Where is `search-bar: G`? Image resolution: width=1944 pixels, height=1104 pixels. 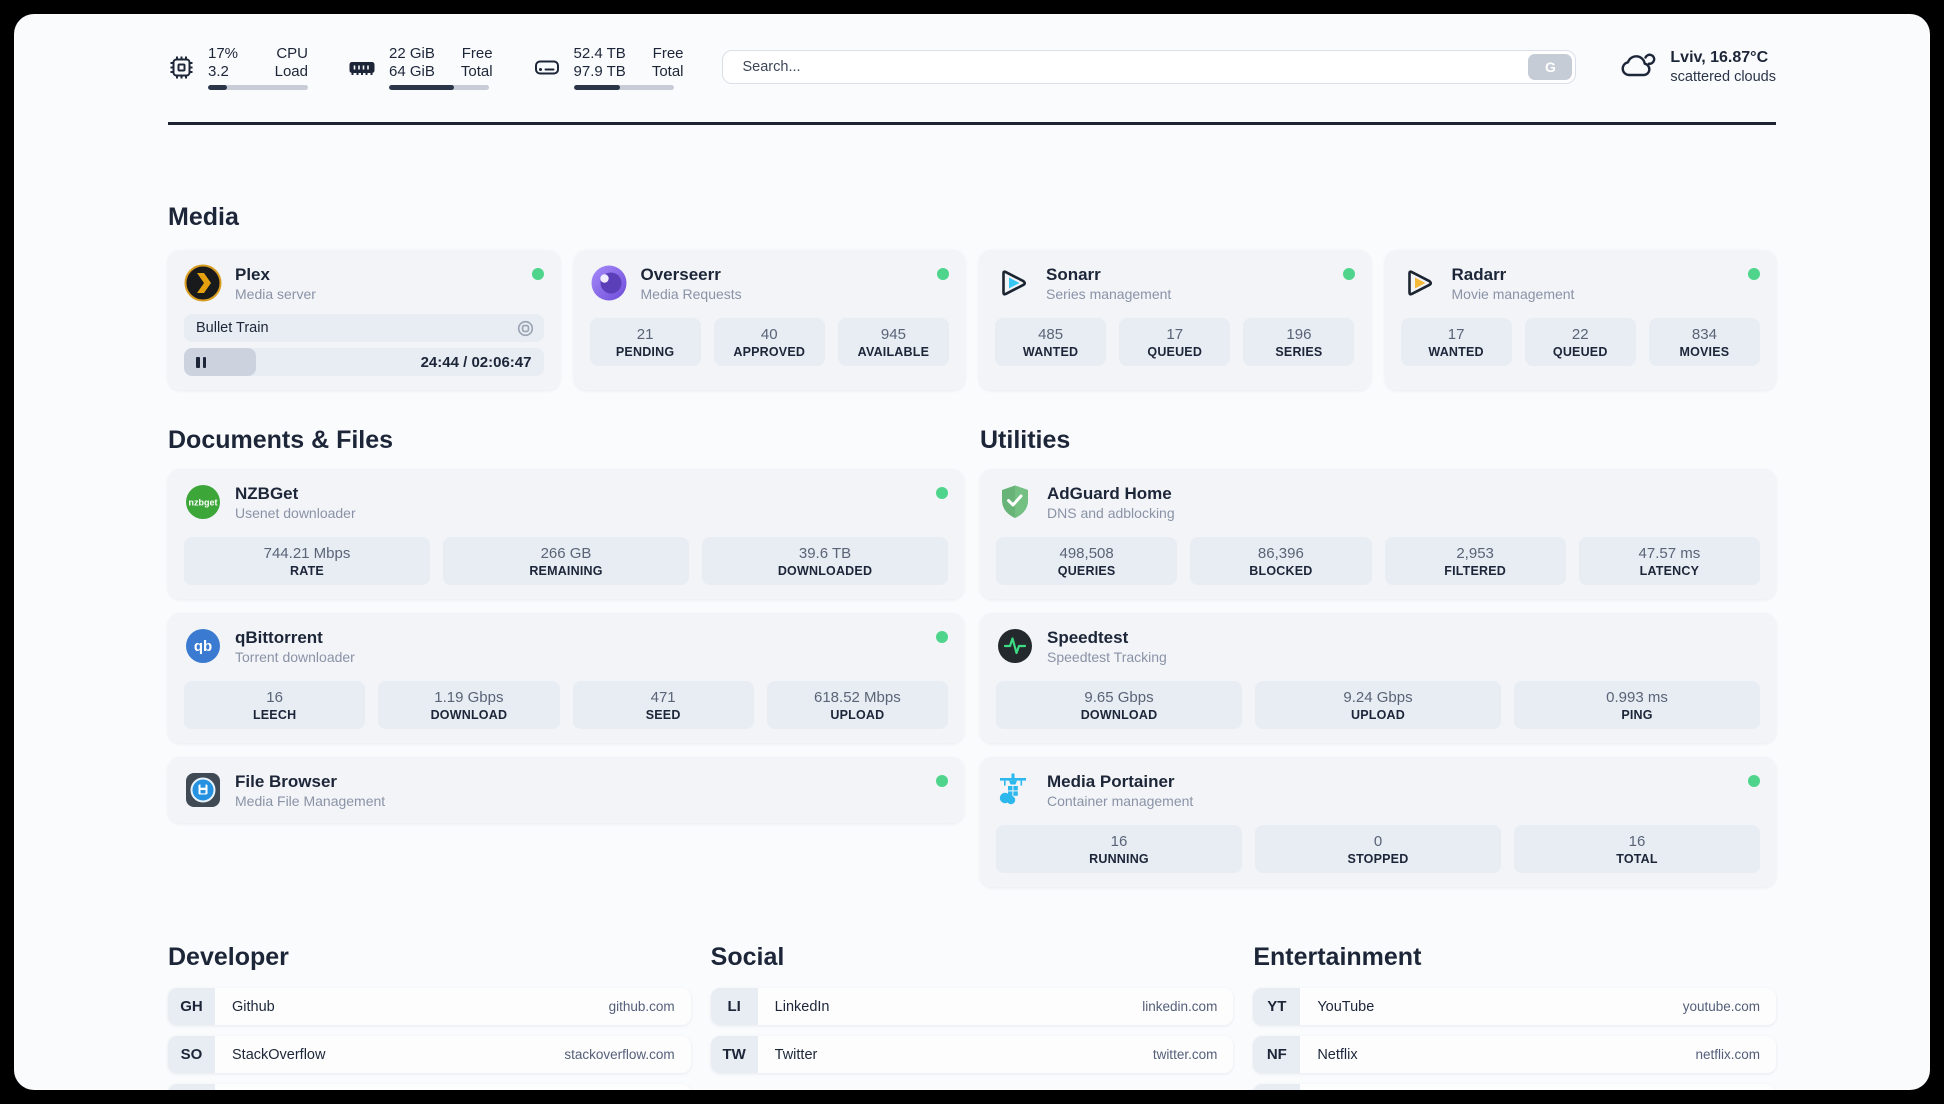 search-bar: G is located at coordinates (1149, 67).